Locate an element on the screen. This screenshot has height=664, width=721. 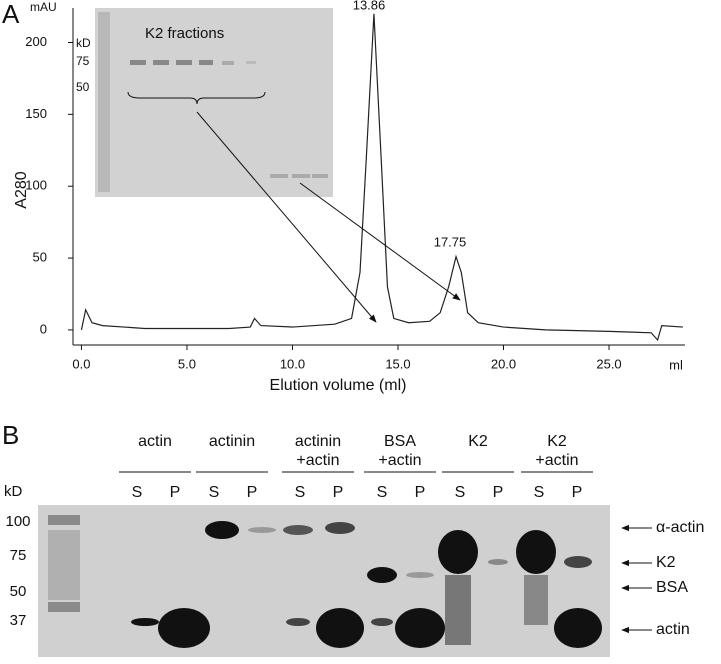
gel-unit: kD is located at coordinates (13, 491).